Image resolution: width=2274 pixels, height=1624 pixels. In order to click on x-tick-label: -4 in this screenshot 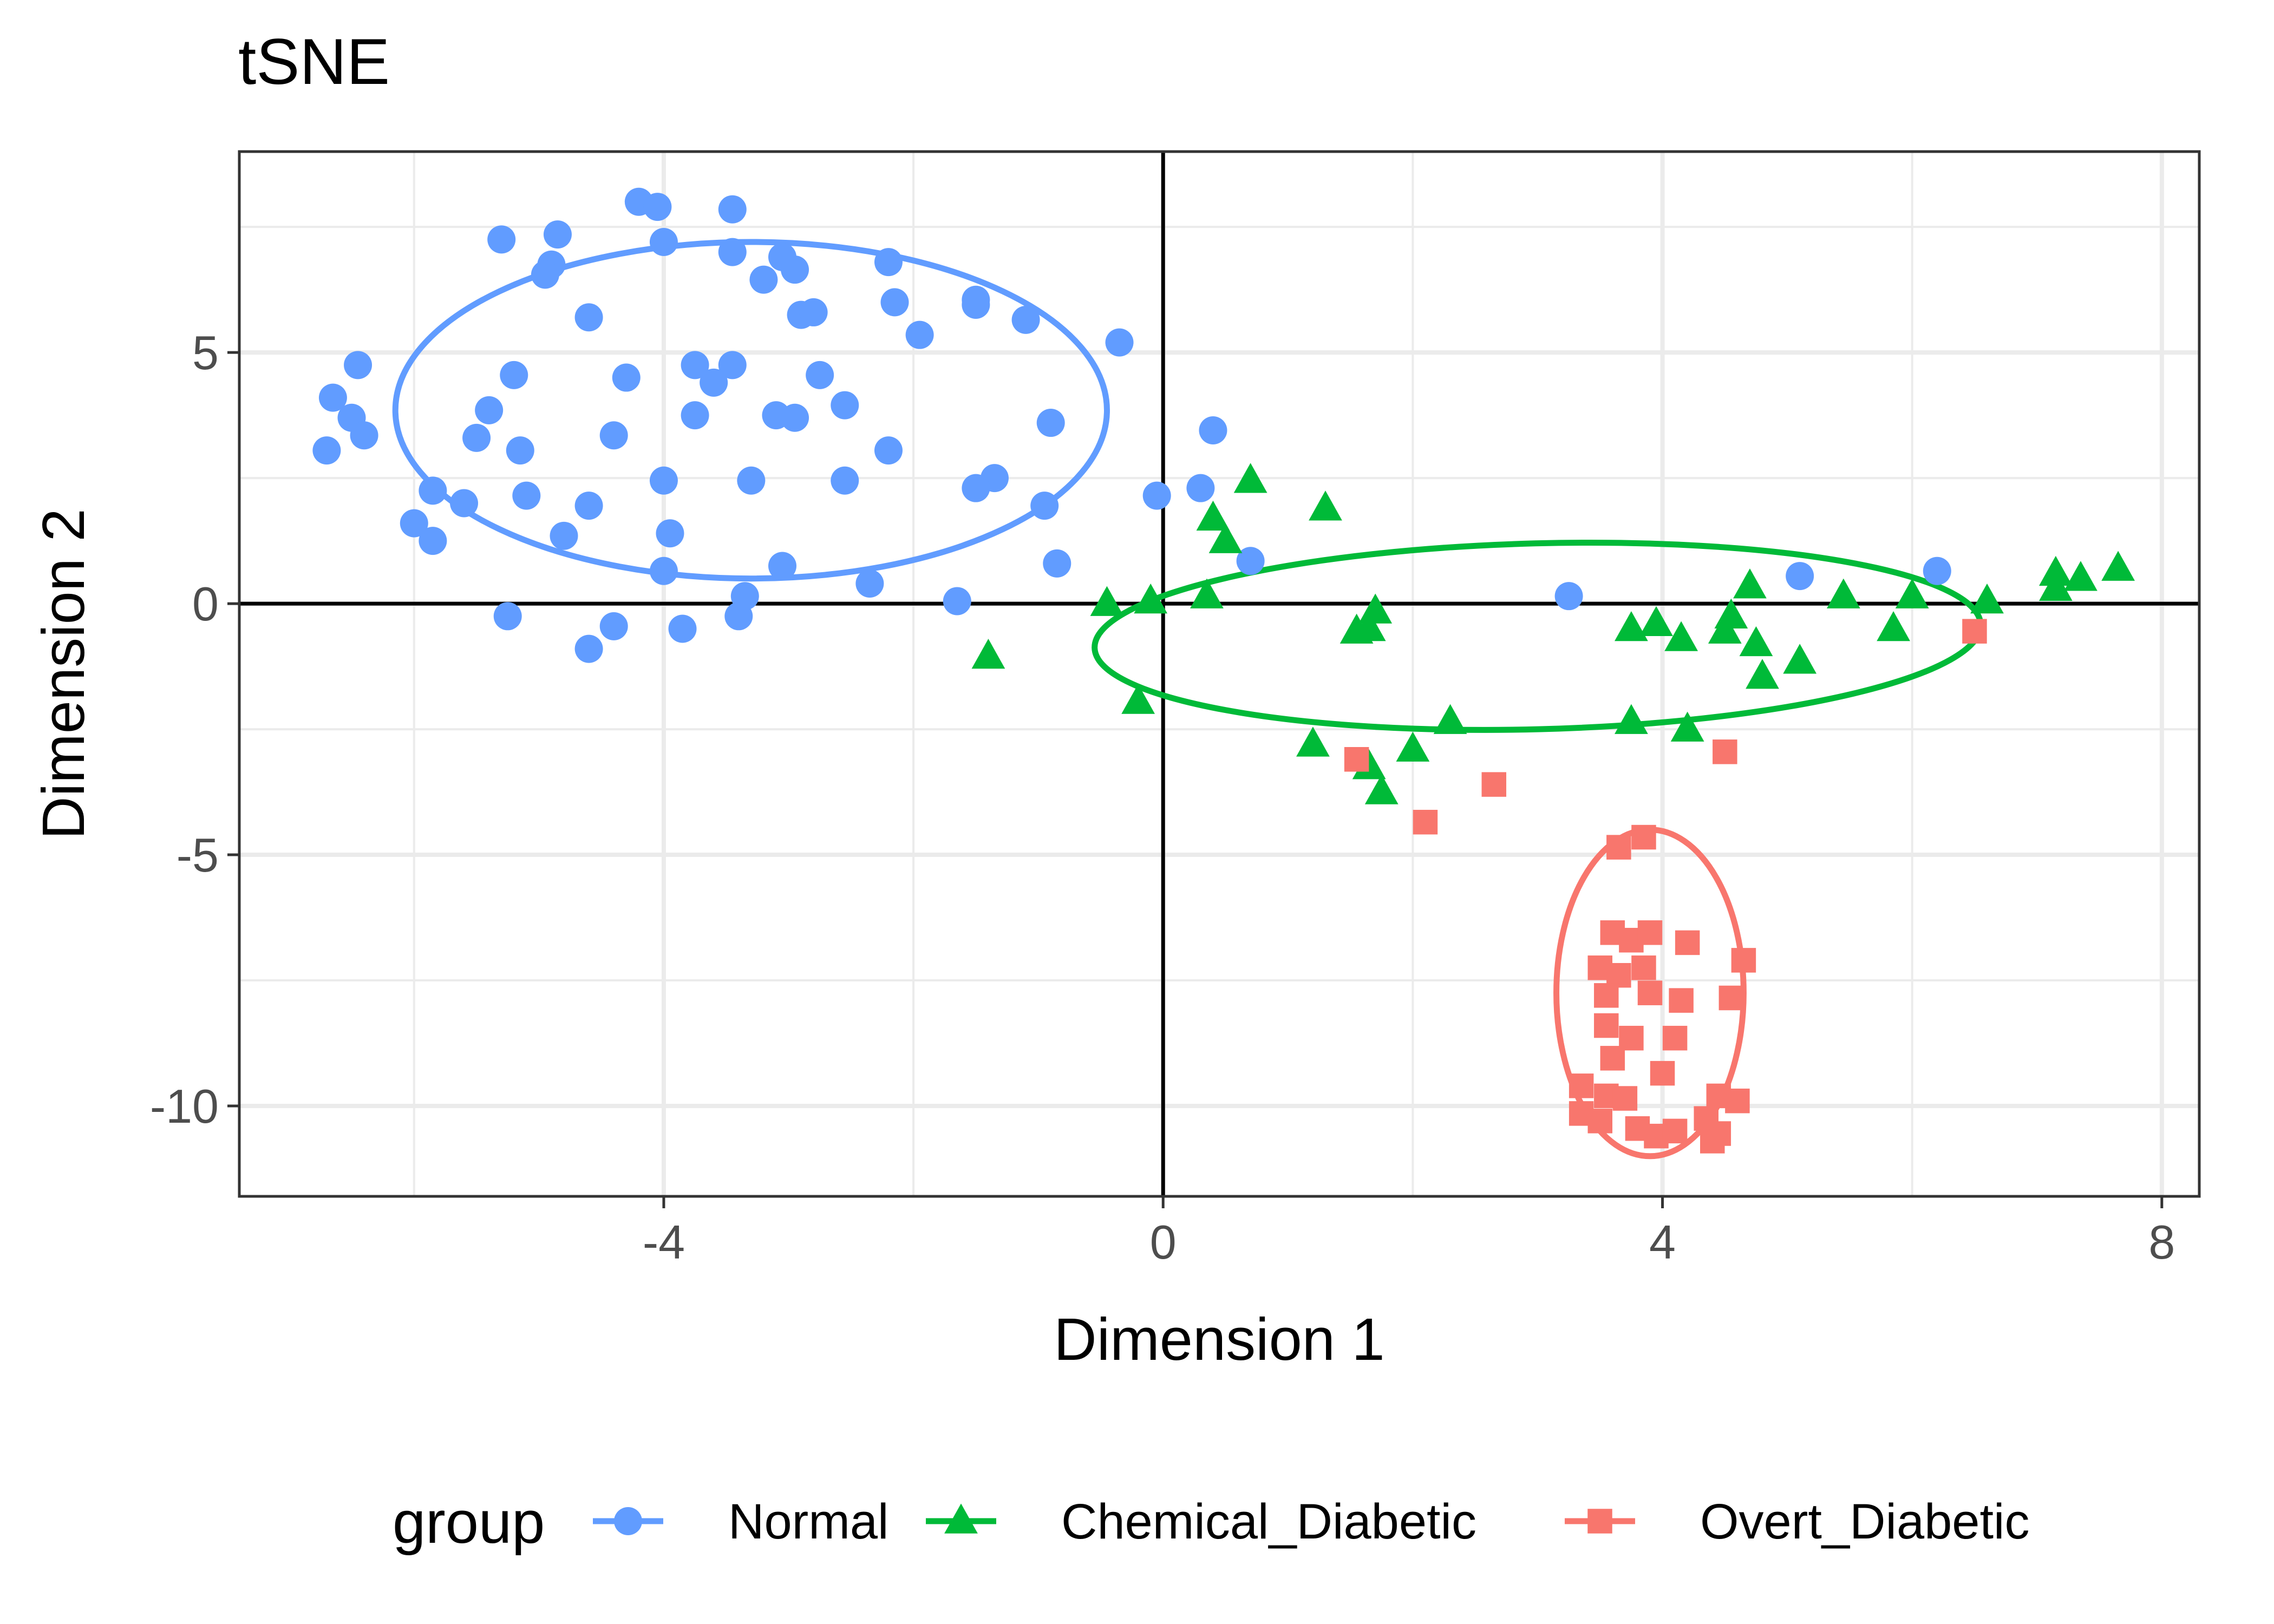, I will do `click(664, 1242)`.